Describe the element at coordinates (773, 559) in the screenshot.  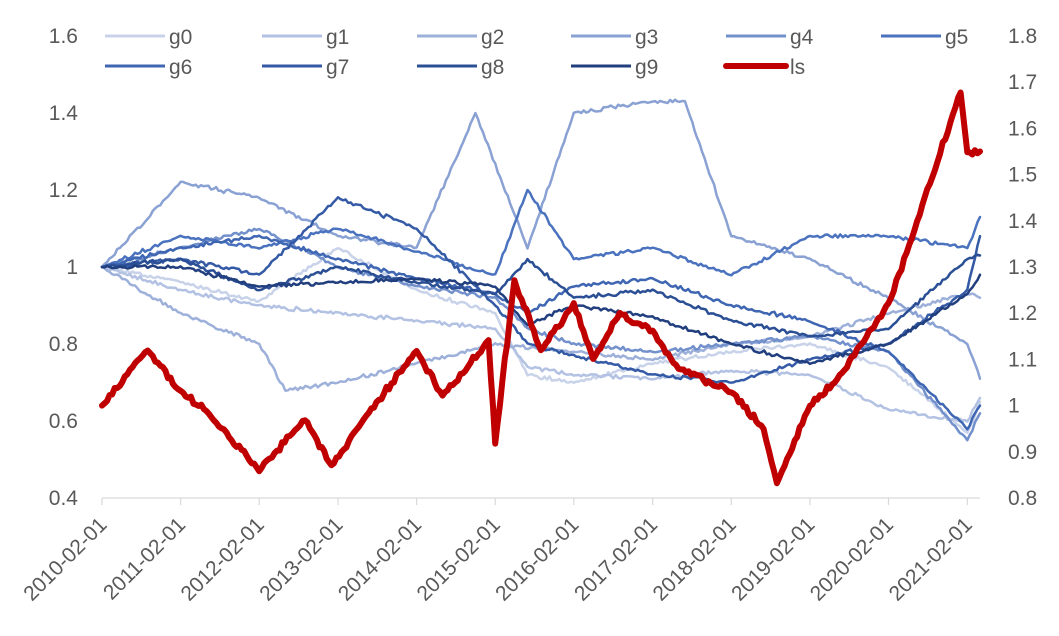
I see `x-tick-label: 2019-02-01` at that location.